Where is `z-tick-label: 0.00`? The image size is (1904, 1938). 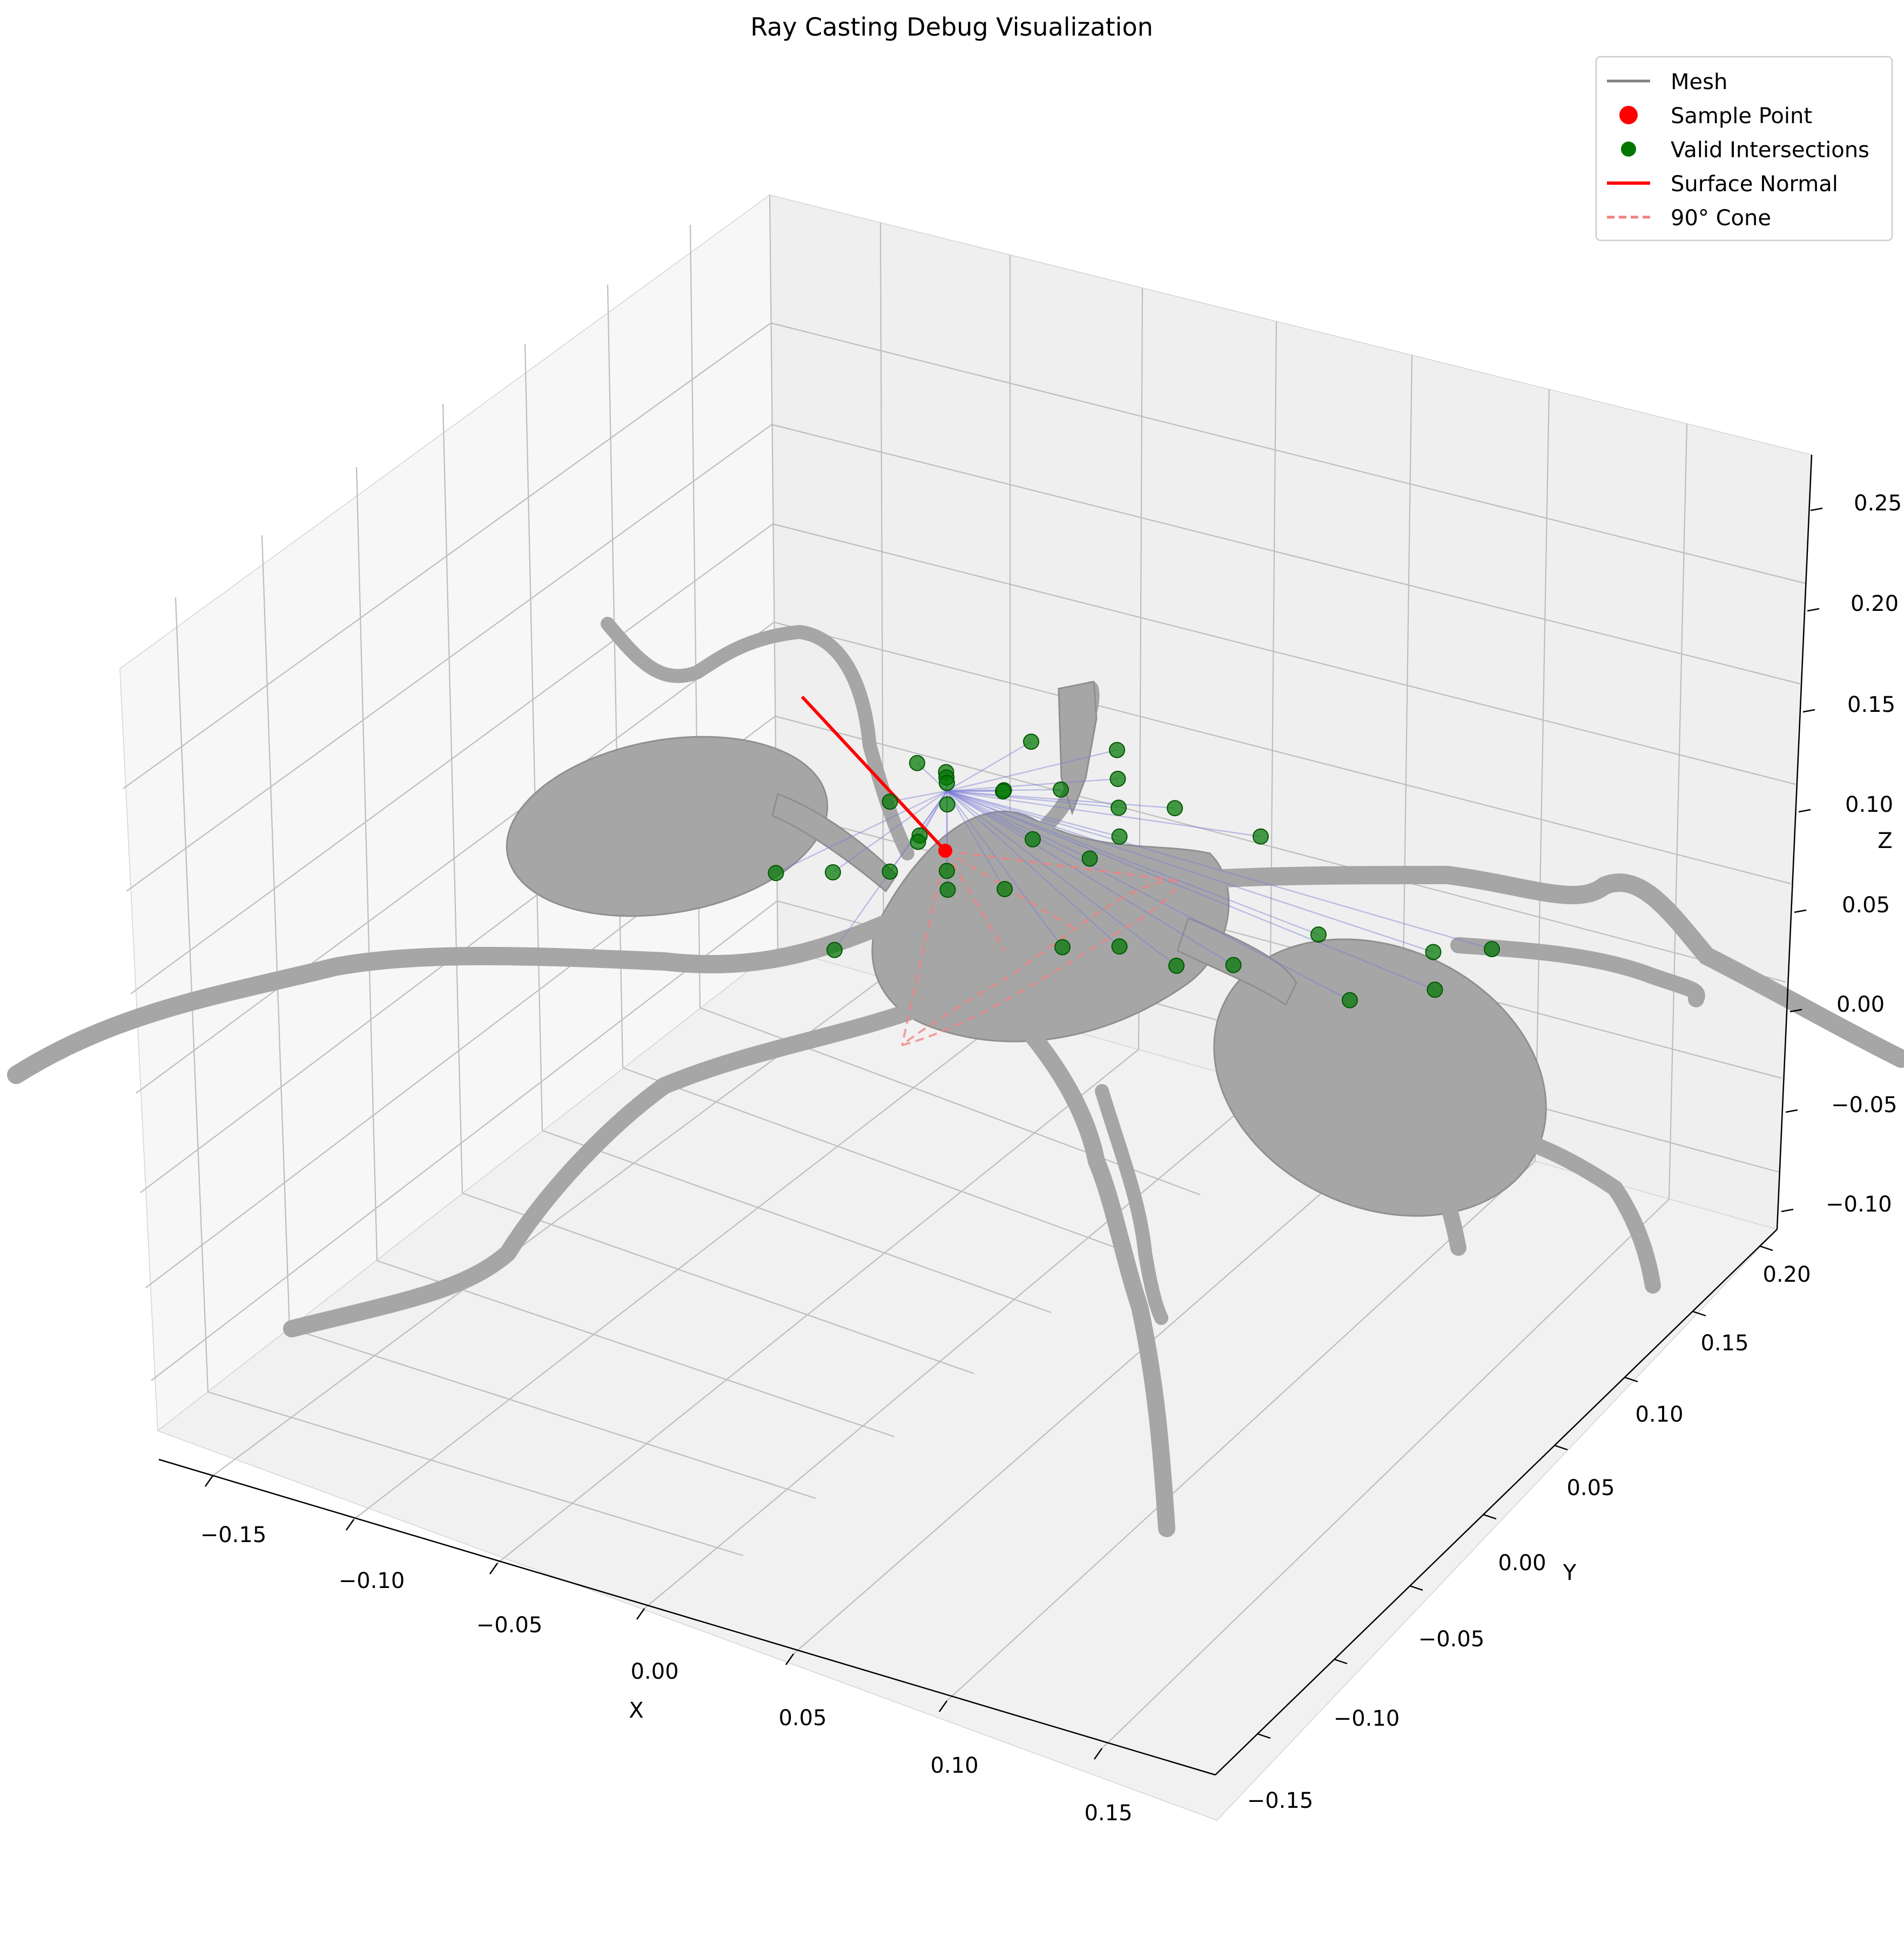 z-tick-label: 0.00 is located at coordinates (1860, 1004).